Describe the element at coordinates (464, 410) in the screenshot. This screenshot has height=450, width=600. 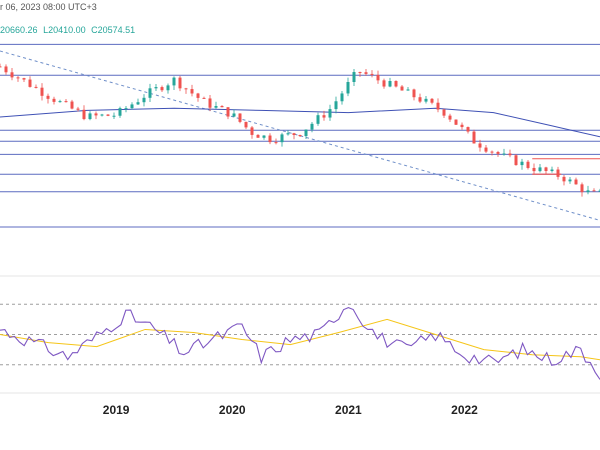
I see `x-tick-label: 2022` at that location.